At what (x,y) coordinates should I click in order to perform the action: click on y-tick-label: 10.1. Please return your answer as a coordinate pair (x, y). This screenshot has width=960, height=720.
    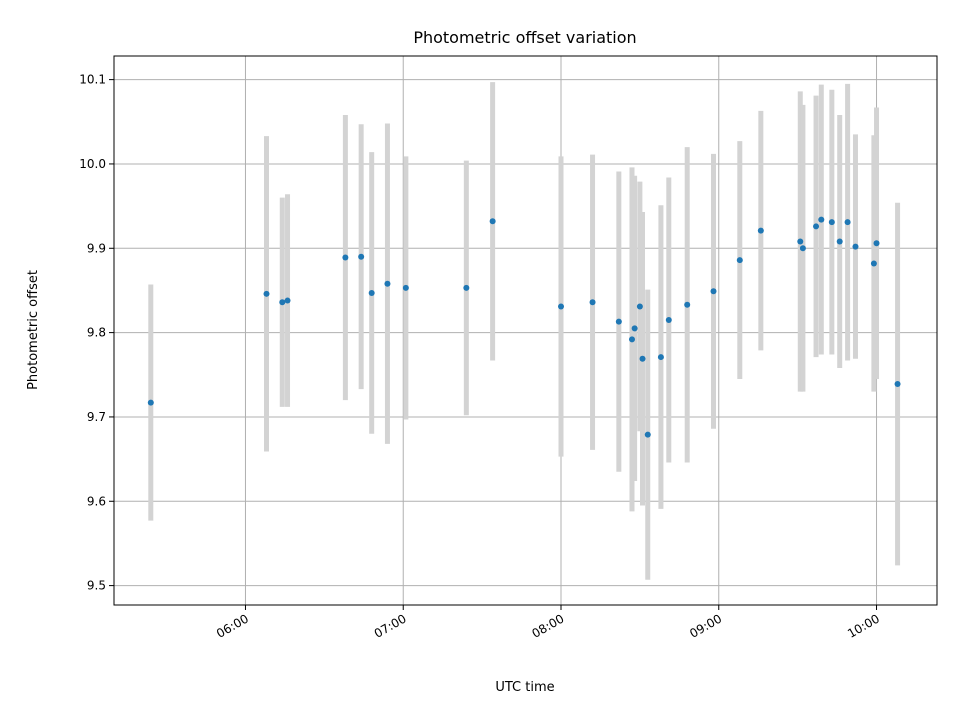
    Looking at the image, I should click on (92, 80).